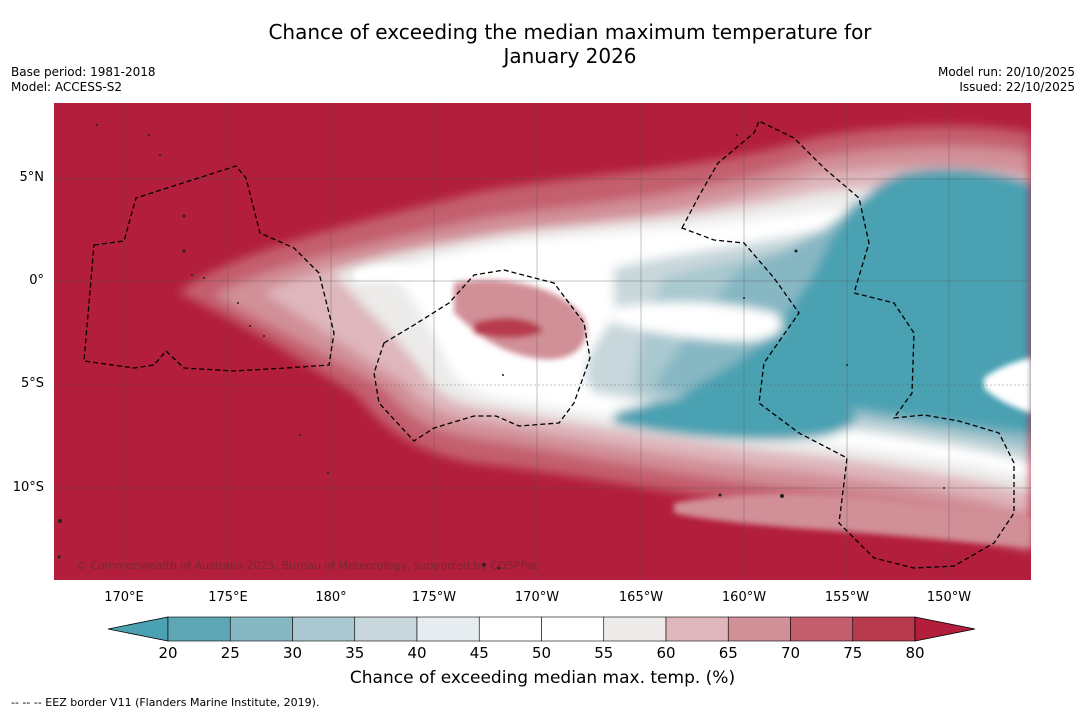 Image resolution: width=1085 pixels, height=713 pixels. I want to click on lat-label-5s: 5°S, so click(32, 383).